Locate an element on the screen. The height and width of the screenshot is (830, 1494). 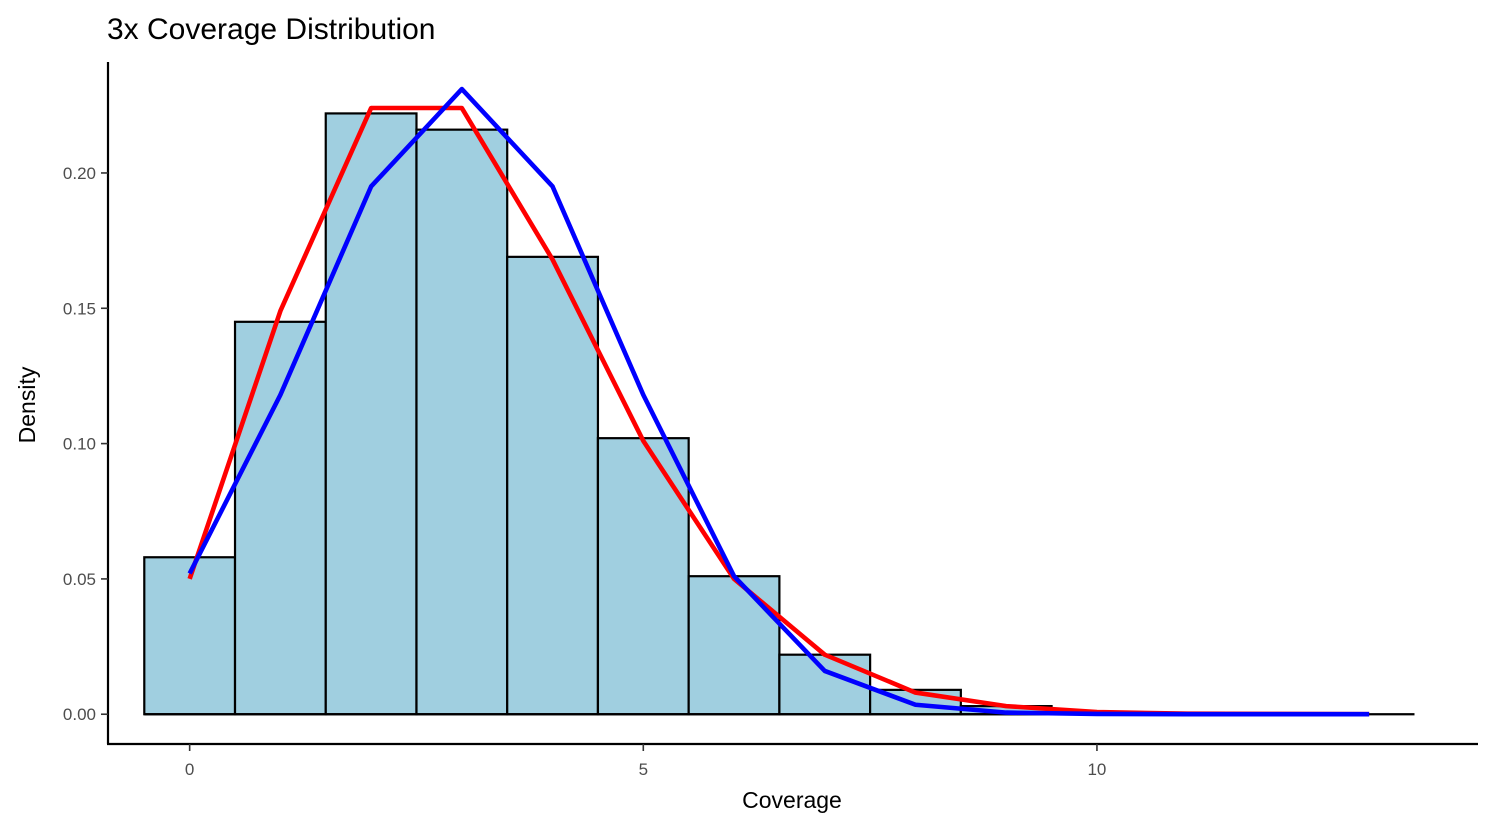
y-tick-label: 0.10 is located at coordinates (79, 444).